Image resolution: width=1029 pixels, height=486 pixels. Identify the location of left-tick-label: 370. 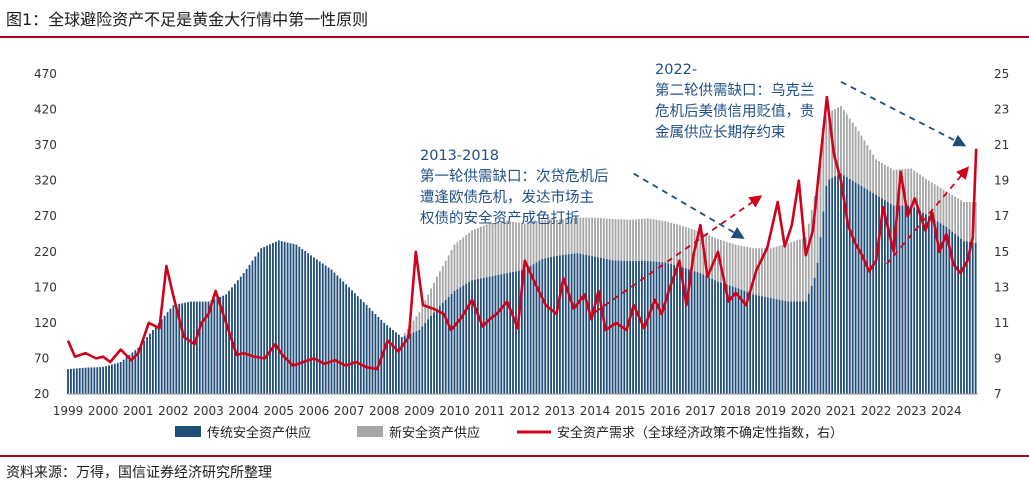
(45, 145).